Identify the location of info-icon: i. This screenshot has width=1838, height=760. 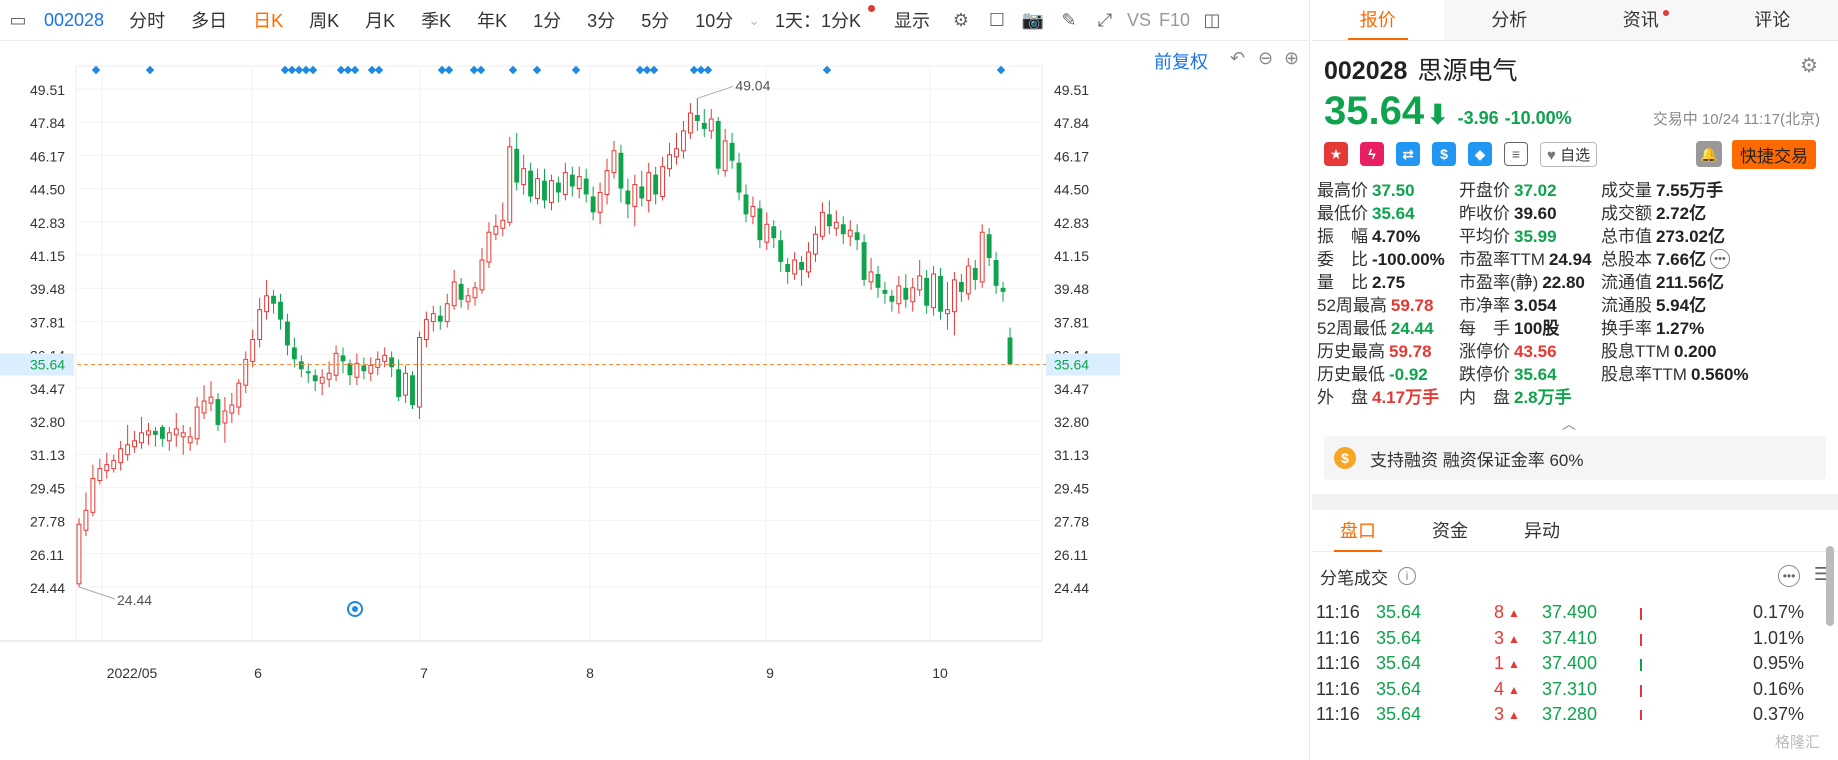
(1407, 576).